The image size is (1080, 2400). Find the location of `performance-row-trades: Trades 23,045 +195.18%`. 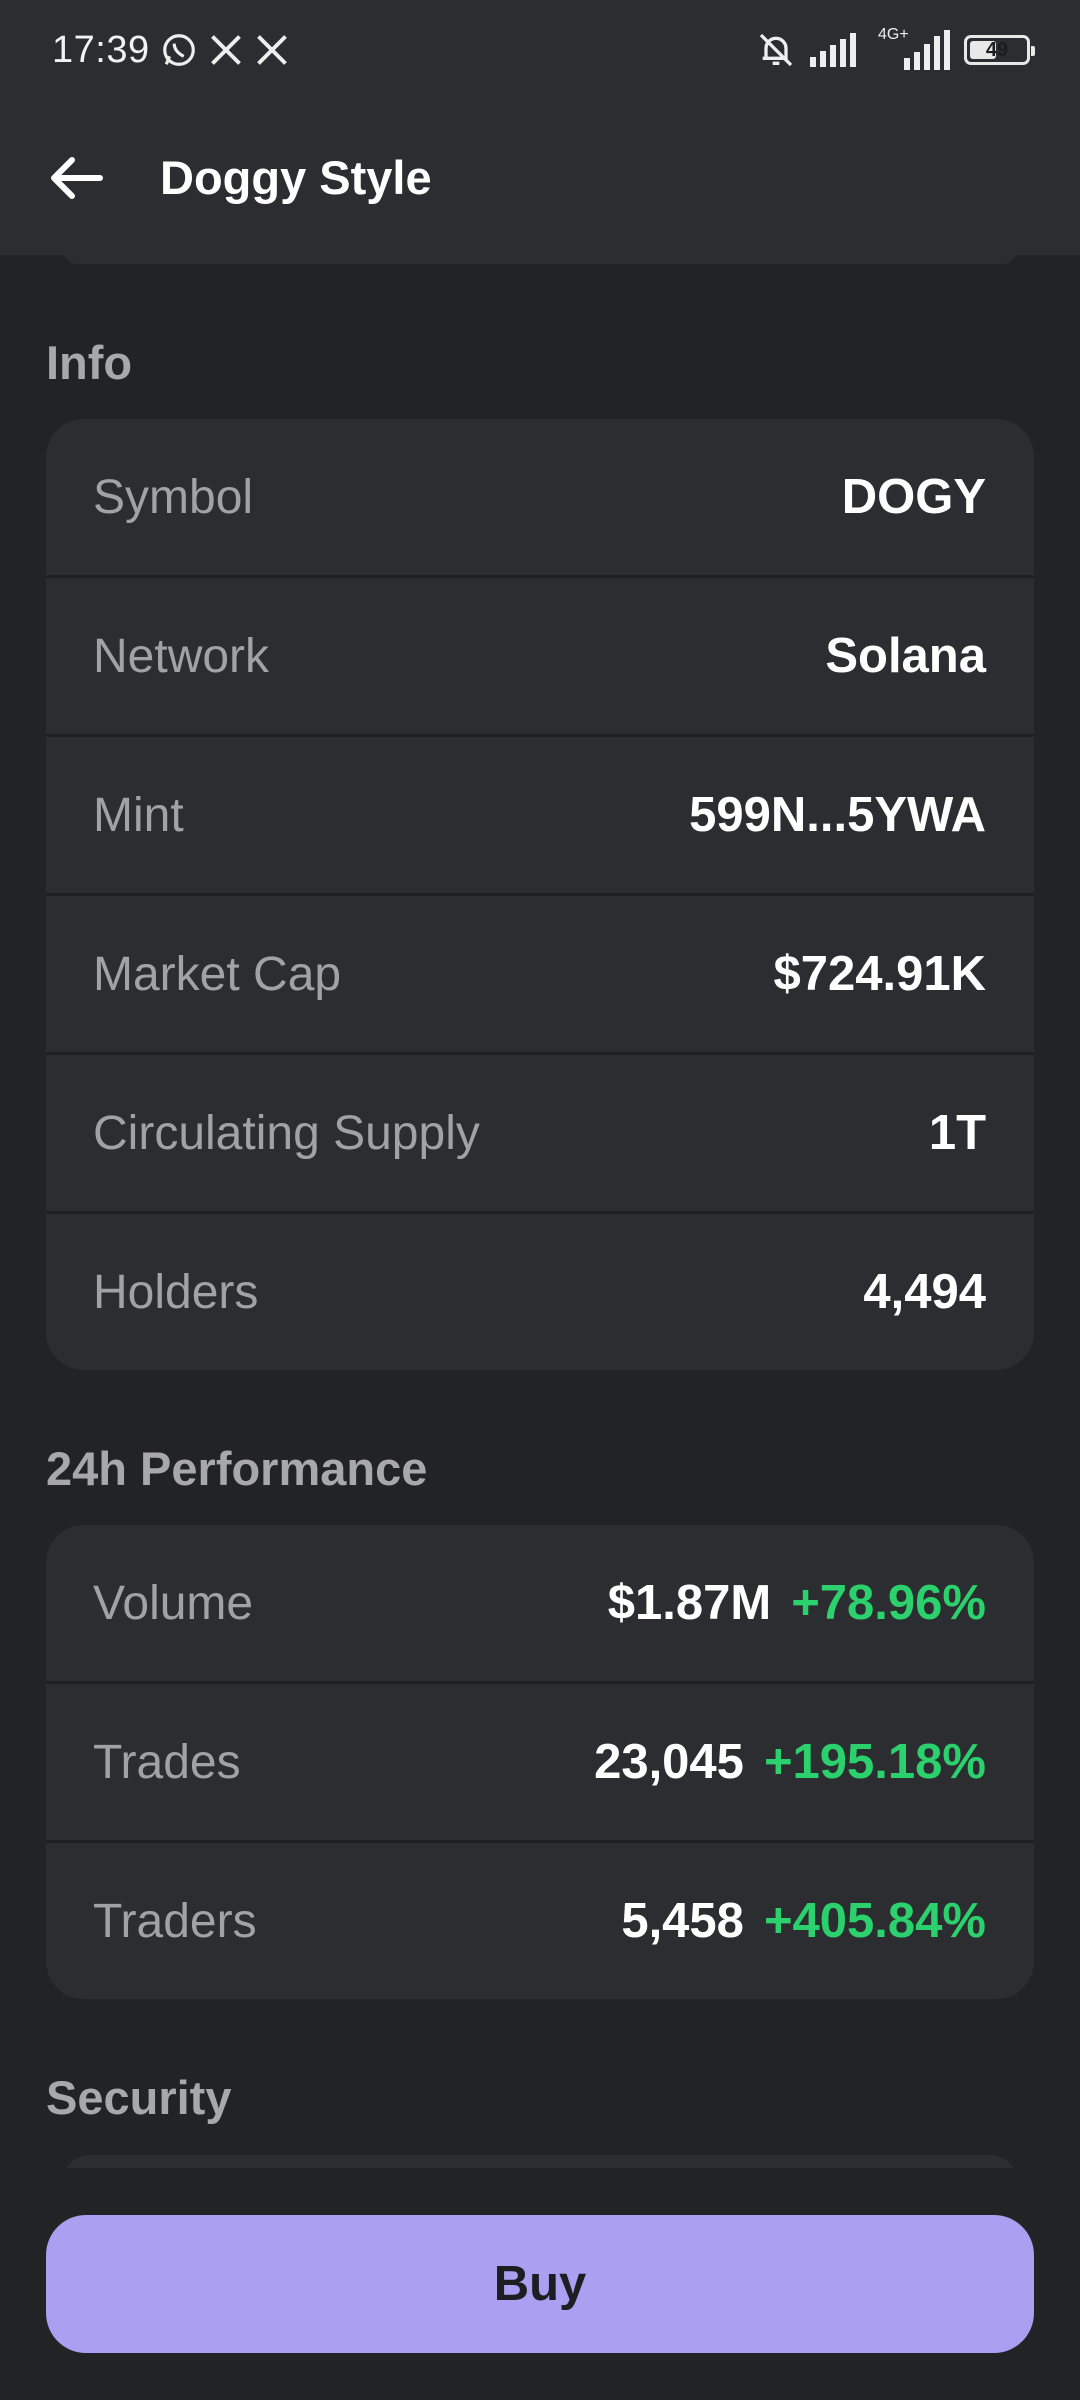

performance-row-trades: Trades 23,045 +195.18% is located at coordinates (540, 1763).